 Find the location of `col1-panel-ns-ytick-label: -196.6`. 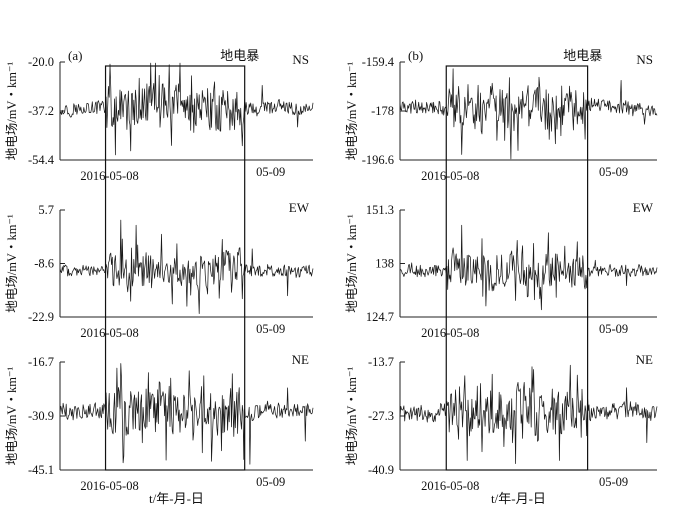

col1-panel-ns-ytick-label: -196.6 is located at coordinates (378, 160).